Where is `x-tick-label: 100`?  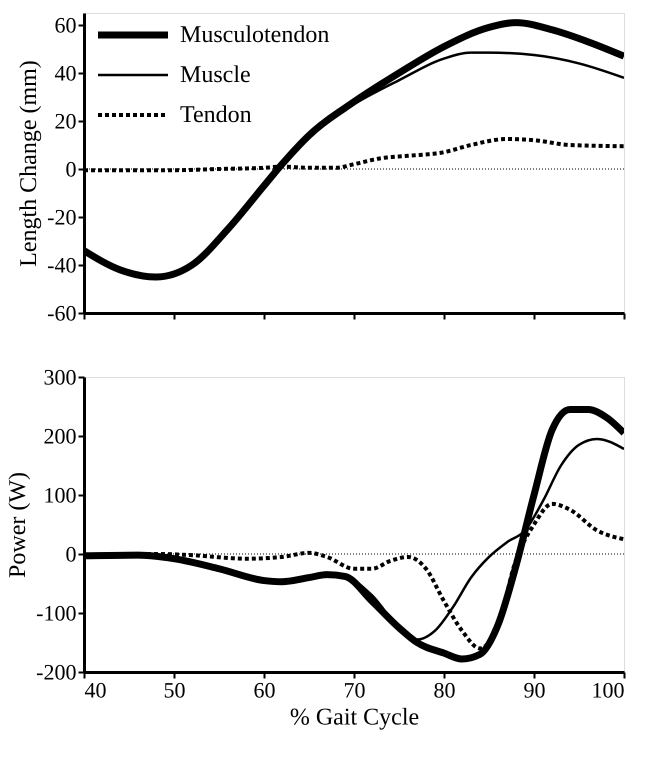 x-tick-label: 100 is located at coordinates (608, 690).